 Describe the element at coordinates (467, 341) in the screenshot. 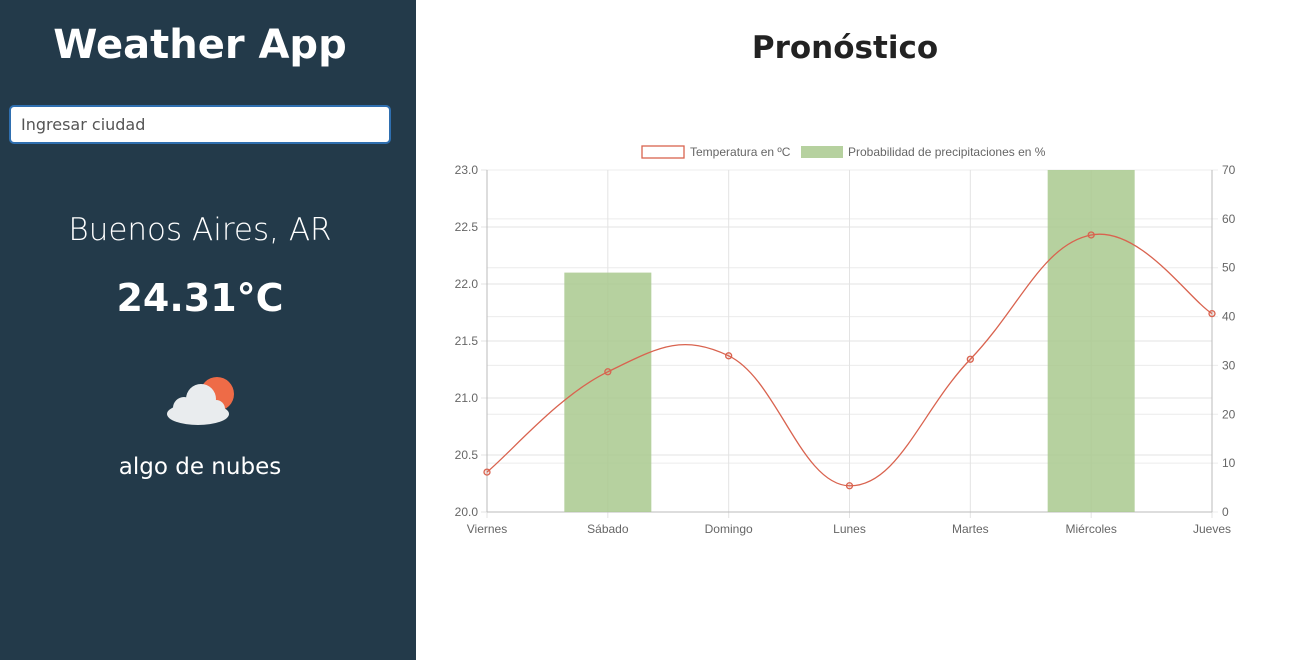

I see `y-left-tick-label: 21.5` at that location.